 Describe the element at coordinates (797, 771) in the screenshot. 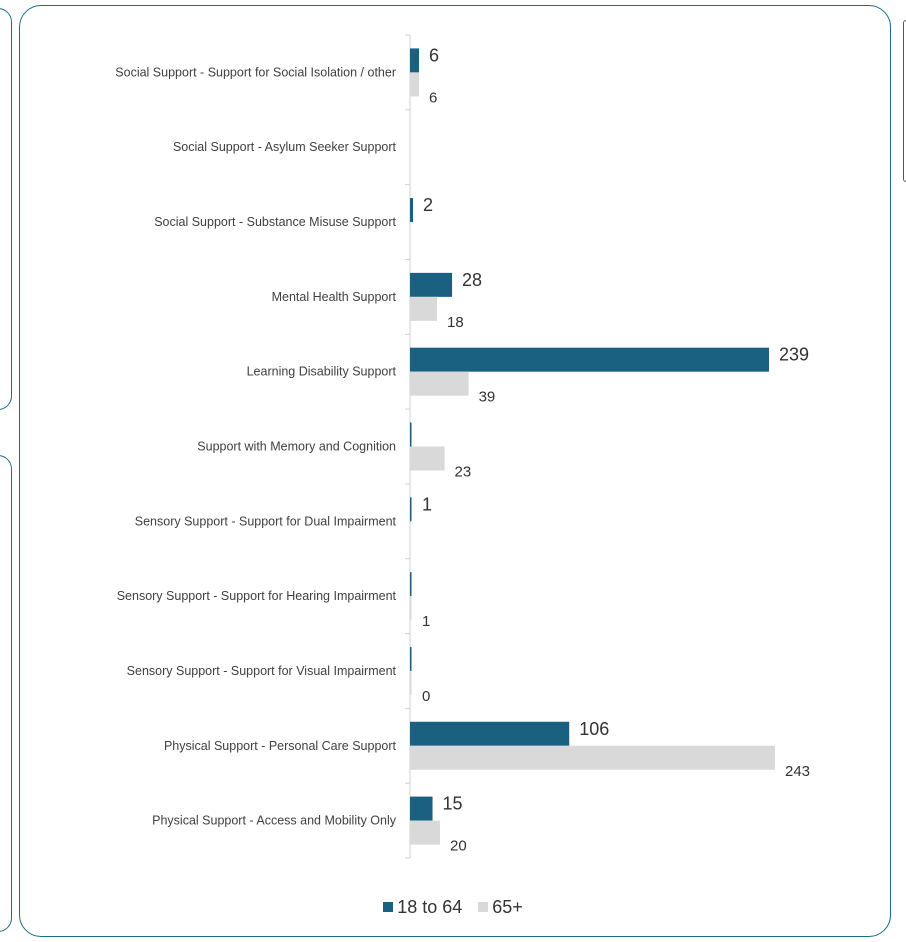

I see `value-label-65-physical-support-personal-care-support: 243` at that location.